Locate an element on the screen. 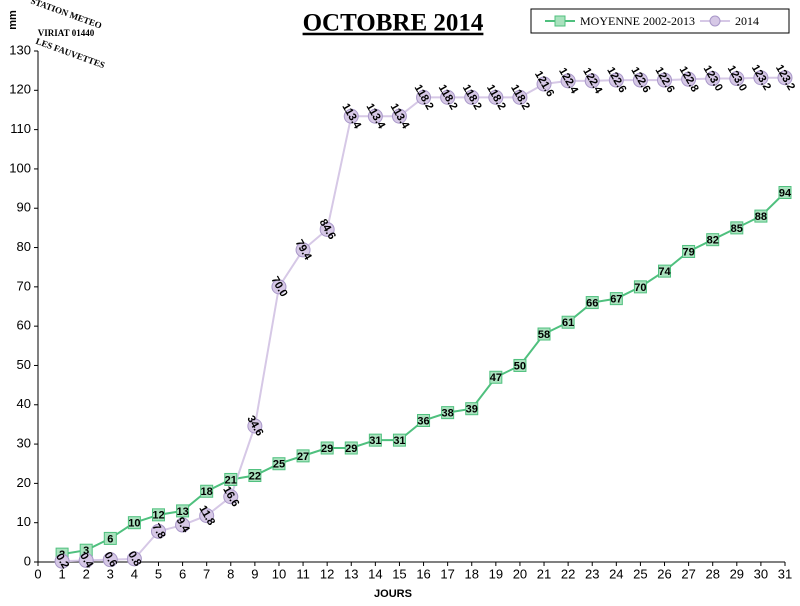 Image resolution: width=800 pixels, height=606 pixels. x-tick-label: 9 is located at coordinates (254, 573).